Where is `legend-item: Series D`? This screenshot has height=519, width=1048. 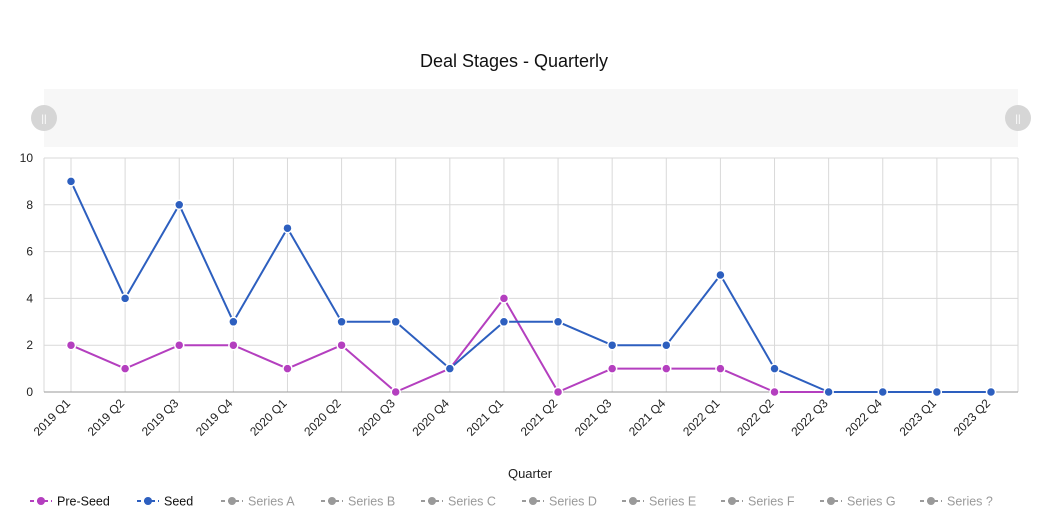 legend-item: Series D is located at coordinates (559, 502).